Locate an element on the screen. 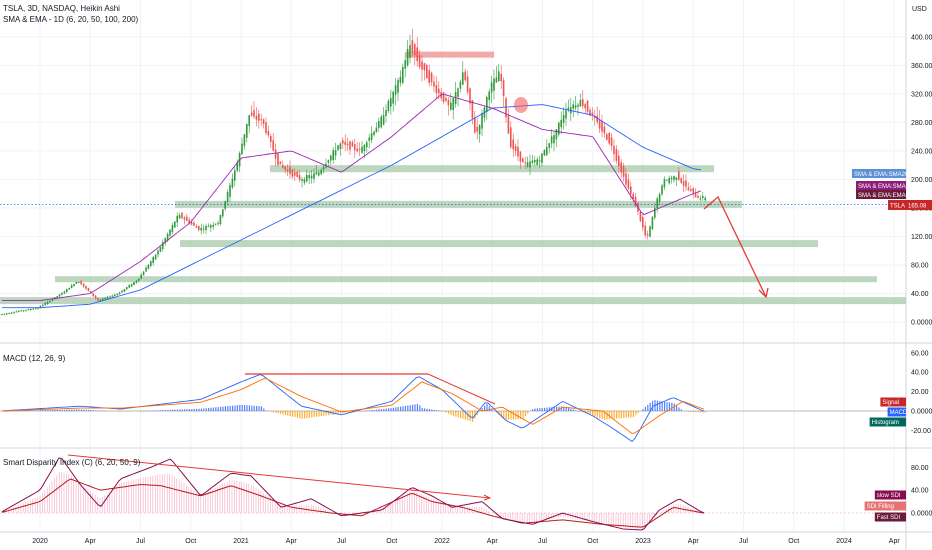 The width and height of the screenshot is (932, 550). last-price-tag-bg is located at coordinates (919, 205).